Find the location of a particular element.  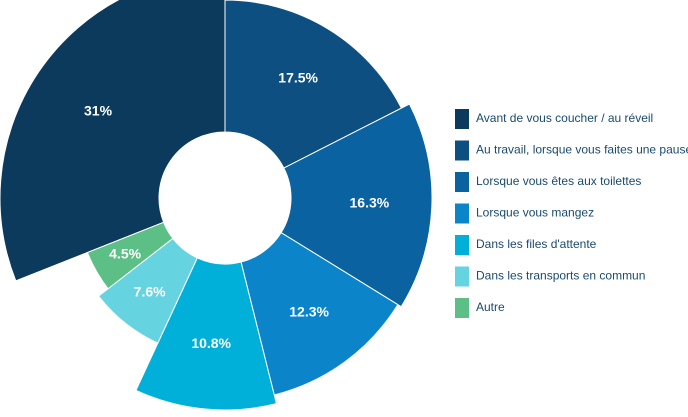

slice-label: 10.8% is located at coordinates (211, 343).